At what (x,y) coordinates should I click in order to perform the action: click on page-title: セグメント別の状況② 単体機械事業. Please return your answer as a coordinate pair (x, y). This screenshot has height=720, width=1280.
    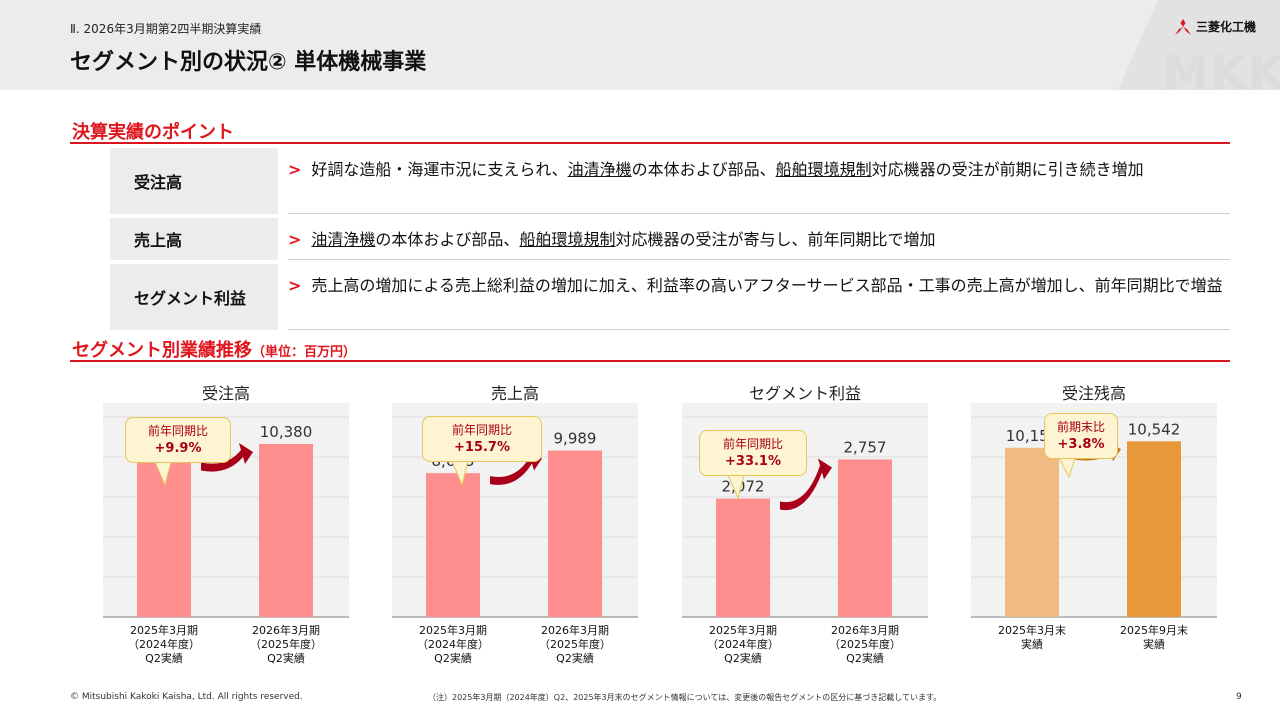
    Looking at the image, I should click on (248, 62).